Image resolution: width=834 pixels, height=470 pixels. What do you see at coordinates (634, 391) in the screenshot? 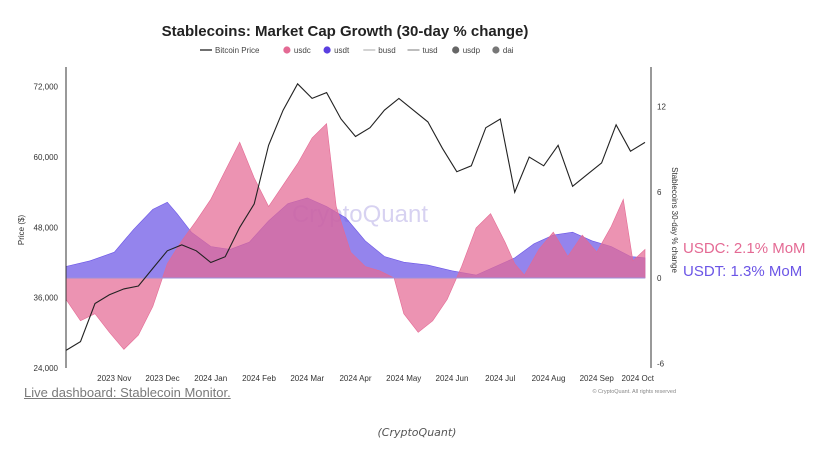
I see `copyright: © CryptoQuant. All rights reserved` at bounding box center [634, 391].